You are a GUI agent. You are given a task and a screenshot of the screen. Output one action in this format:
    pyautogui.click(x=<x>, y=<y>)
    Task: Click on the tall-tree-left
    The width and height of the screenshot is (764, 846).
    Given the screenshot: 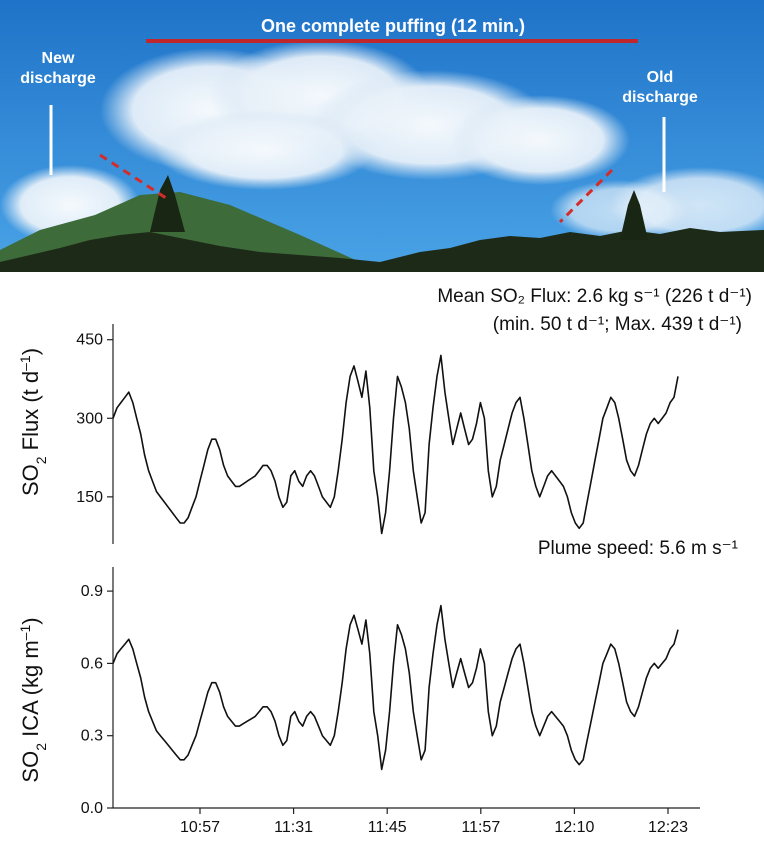 What is the action you would take?
    pyautogui.click(x=167, y=203)
    